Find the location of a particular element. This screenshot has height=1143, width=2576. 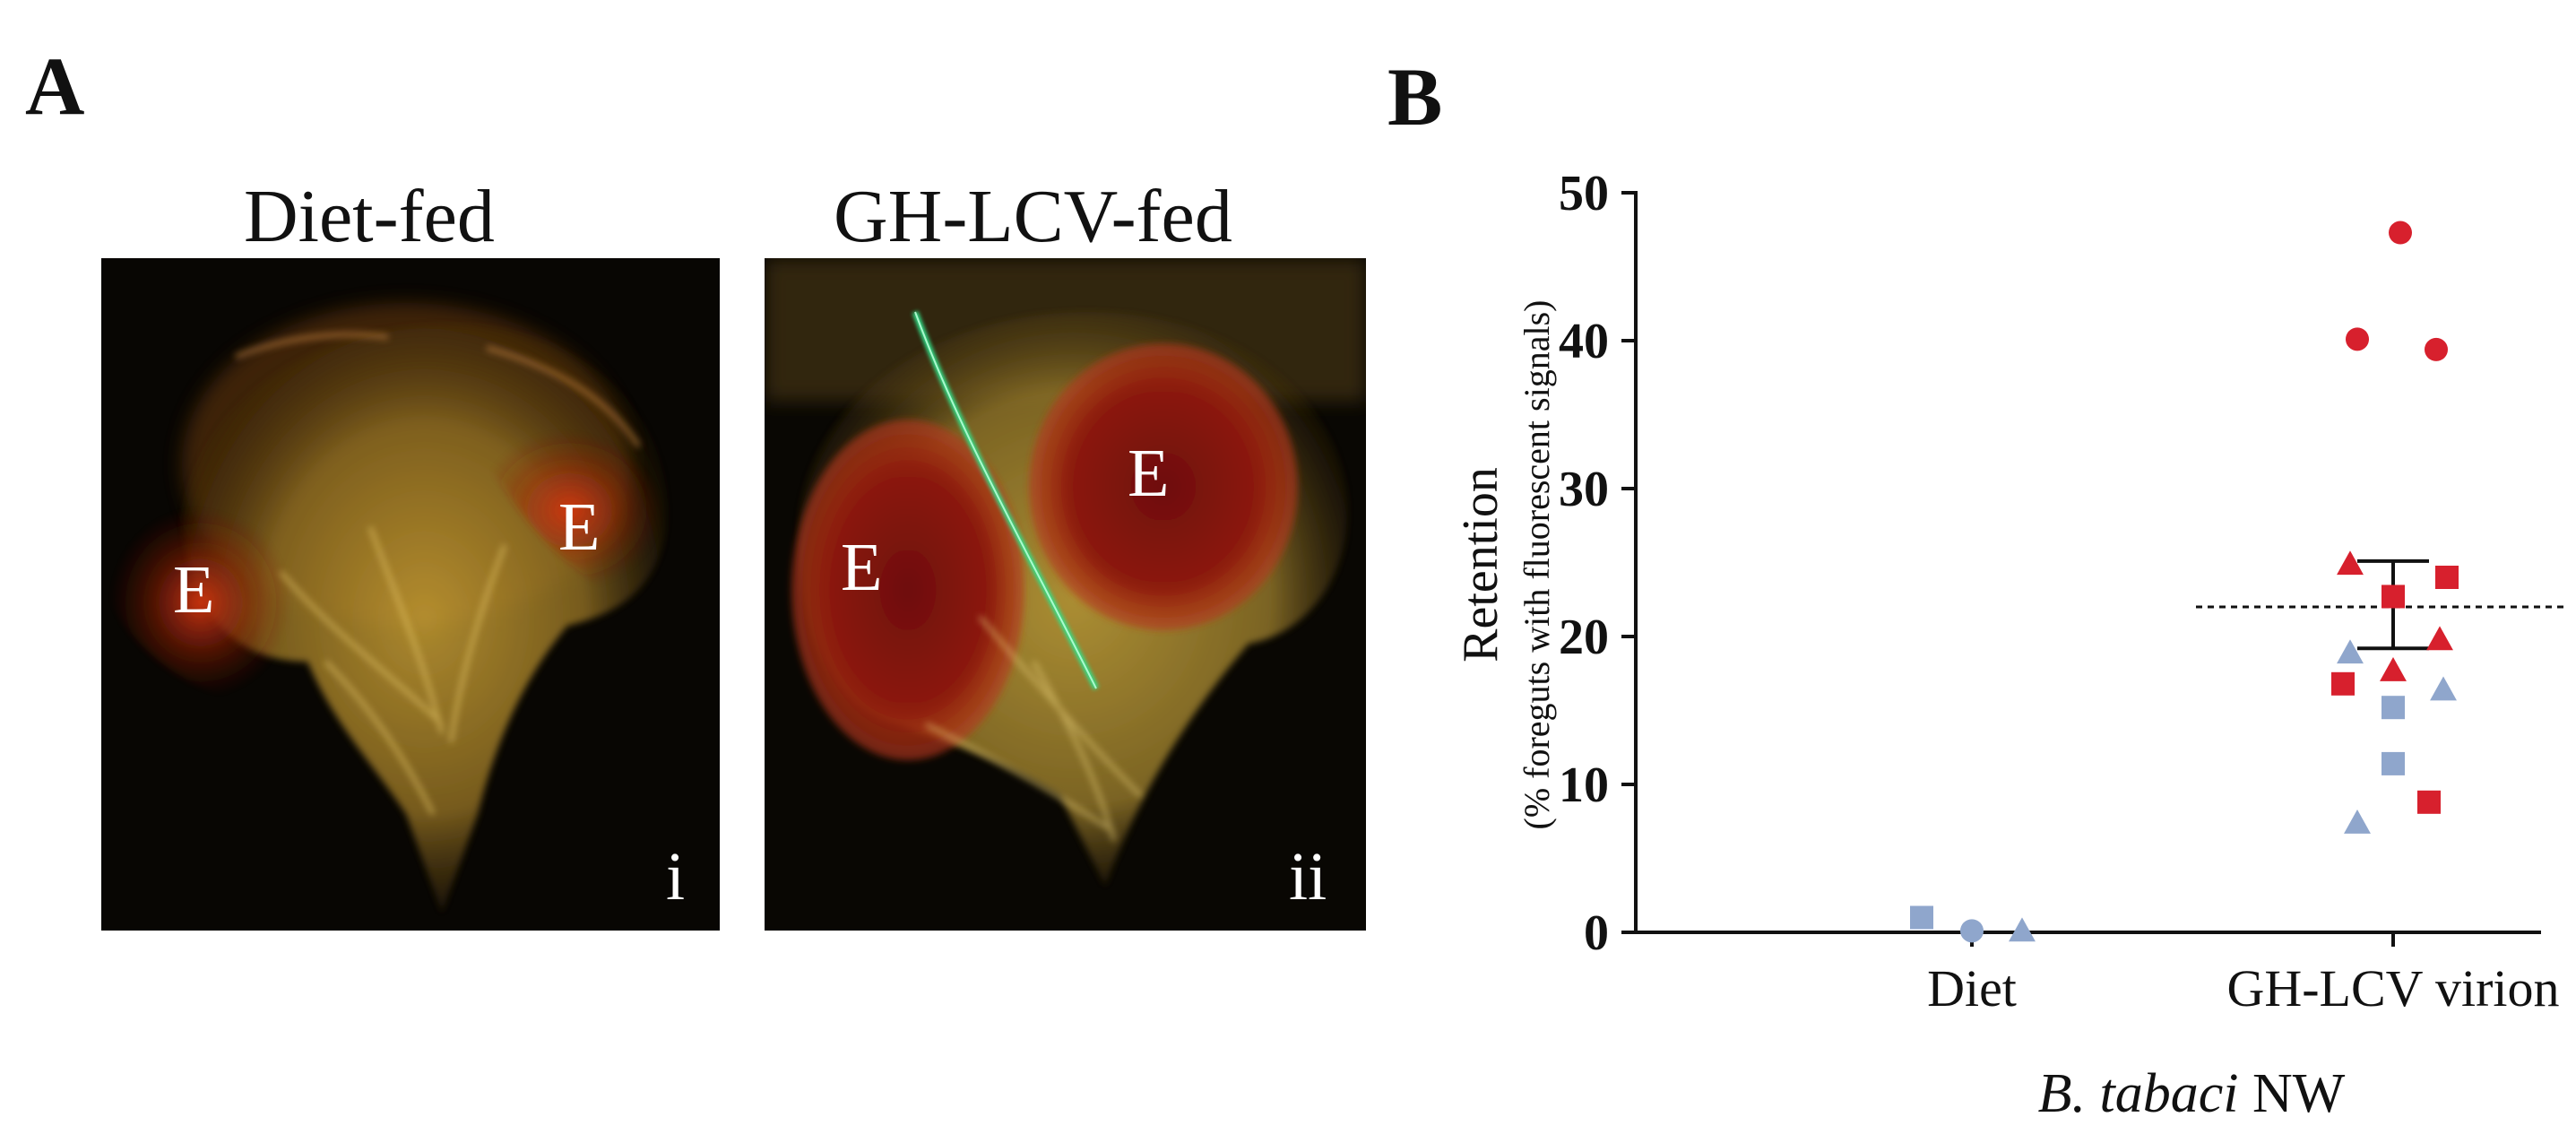

y-tick-label: 50 is located at coordinates (1584, 193).